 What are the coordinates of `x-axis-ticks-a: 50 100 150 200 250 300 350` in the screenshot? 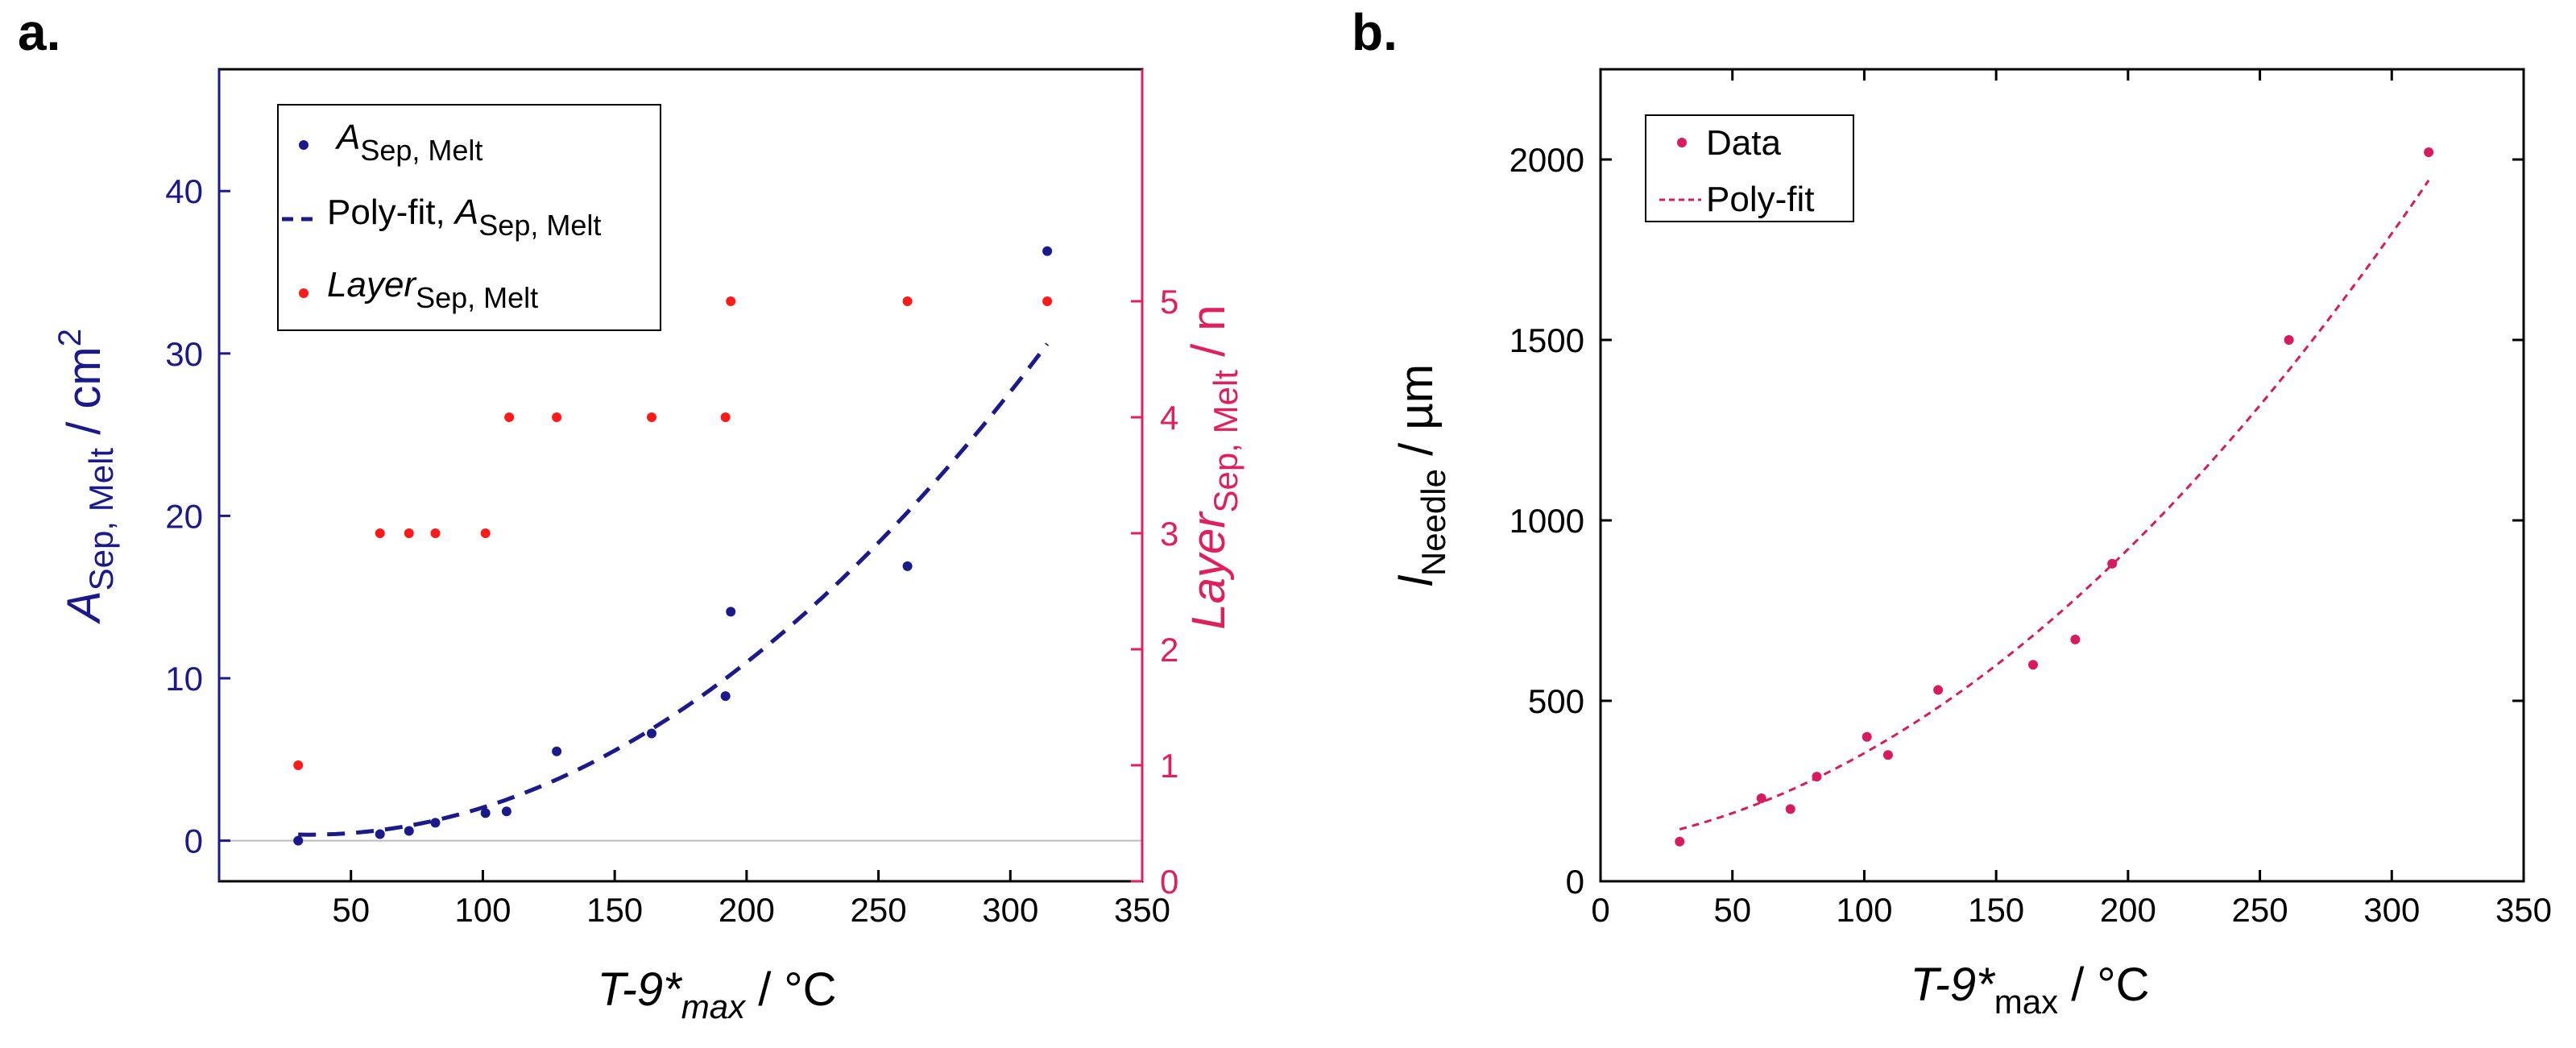 It's located at (751, 899).